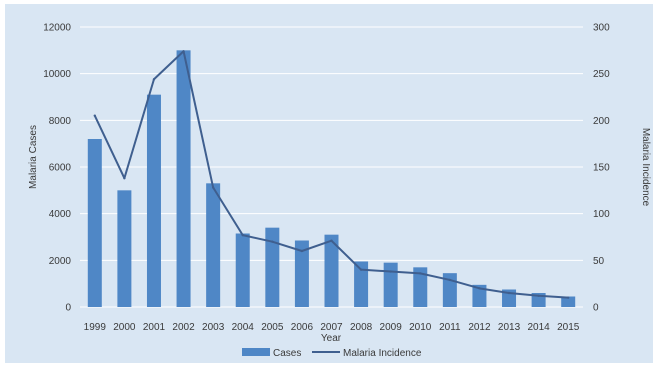 The width and height of the screenshot is (659, 367). Describe the element at coordinates (57, 28) in the screenshot. I see `y-tick-label-left: 12000` at that location.